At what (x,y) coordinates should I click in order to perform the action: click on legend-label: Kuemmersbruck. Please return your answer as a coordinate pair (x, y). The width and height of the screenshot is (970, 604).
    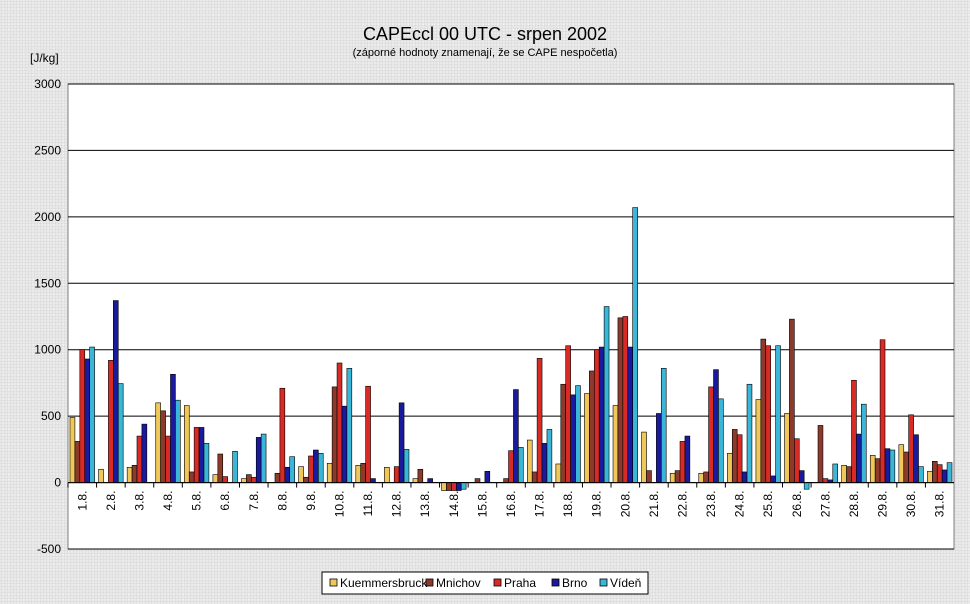
    Looking at the image, I should click on (384, 583).